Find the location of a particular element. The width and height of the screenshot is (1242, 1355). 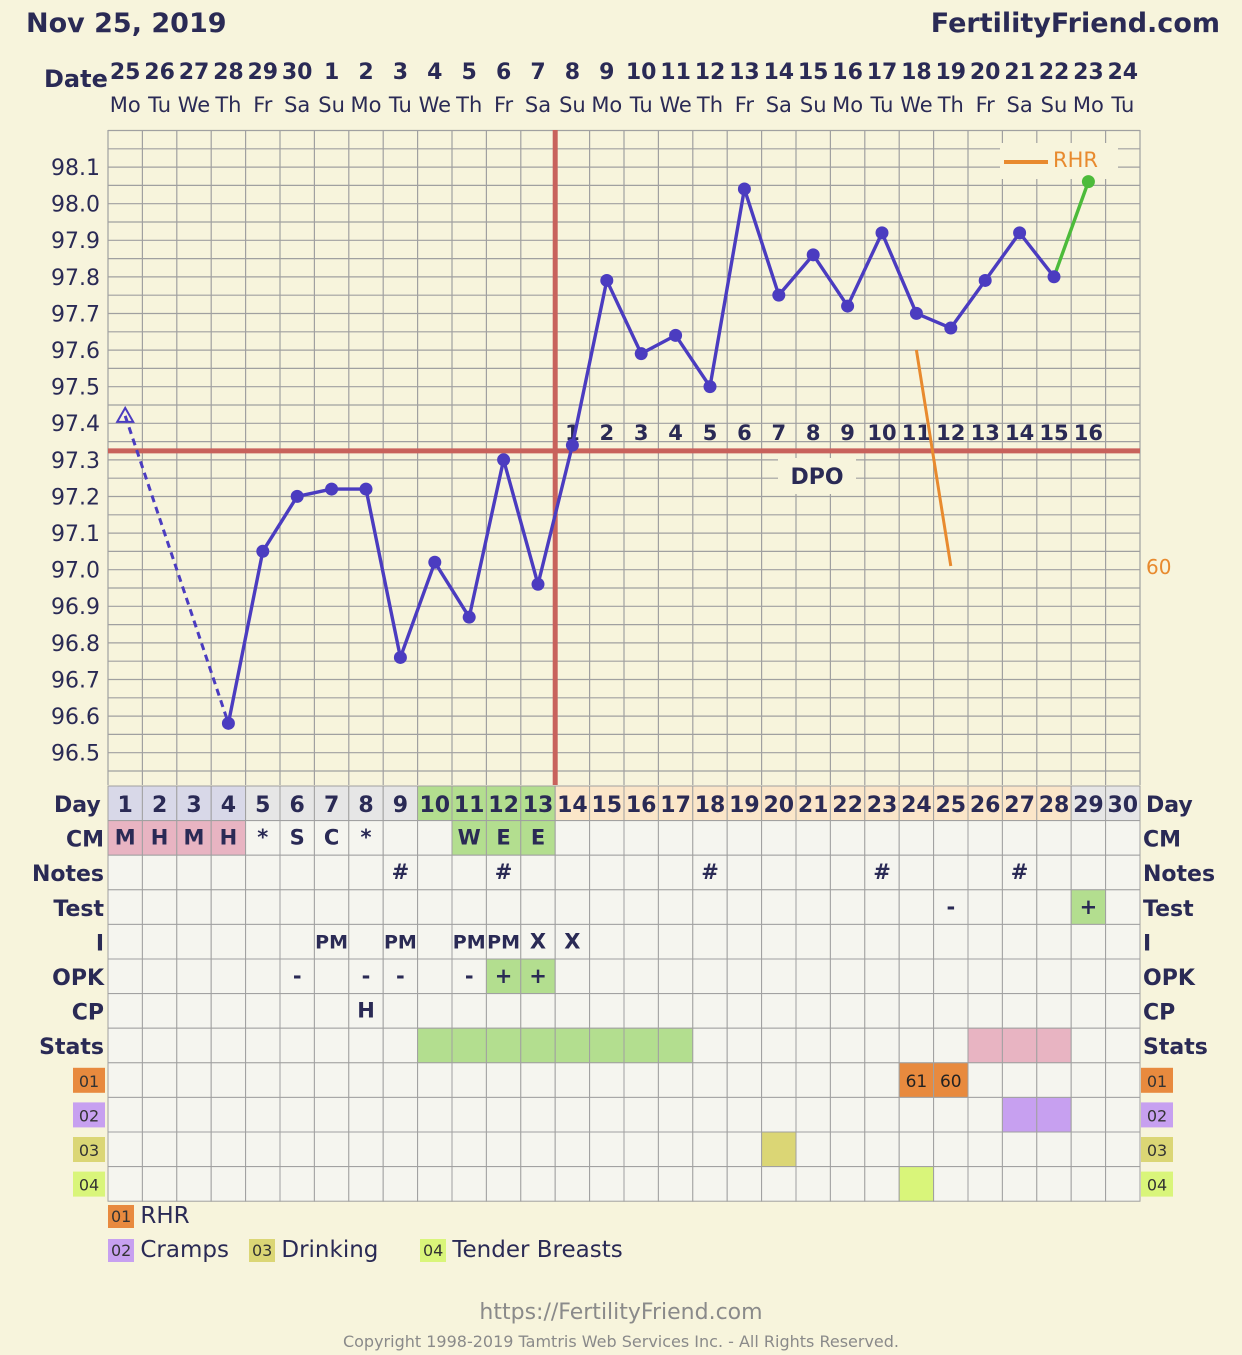

day-tick: 7 is located at coordinates (331, 805).